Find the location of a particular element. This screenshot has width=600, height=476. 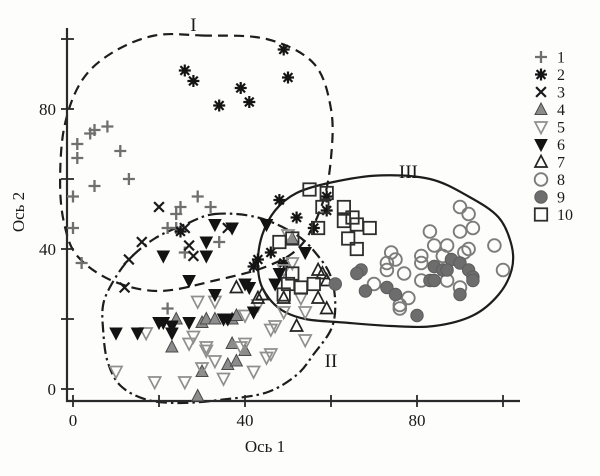

legend-item-label: 1 is located at coordinates (561, 58).